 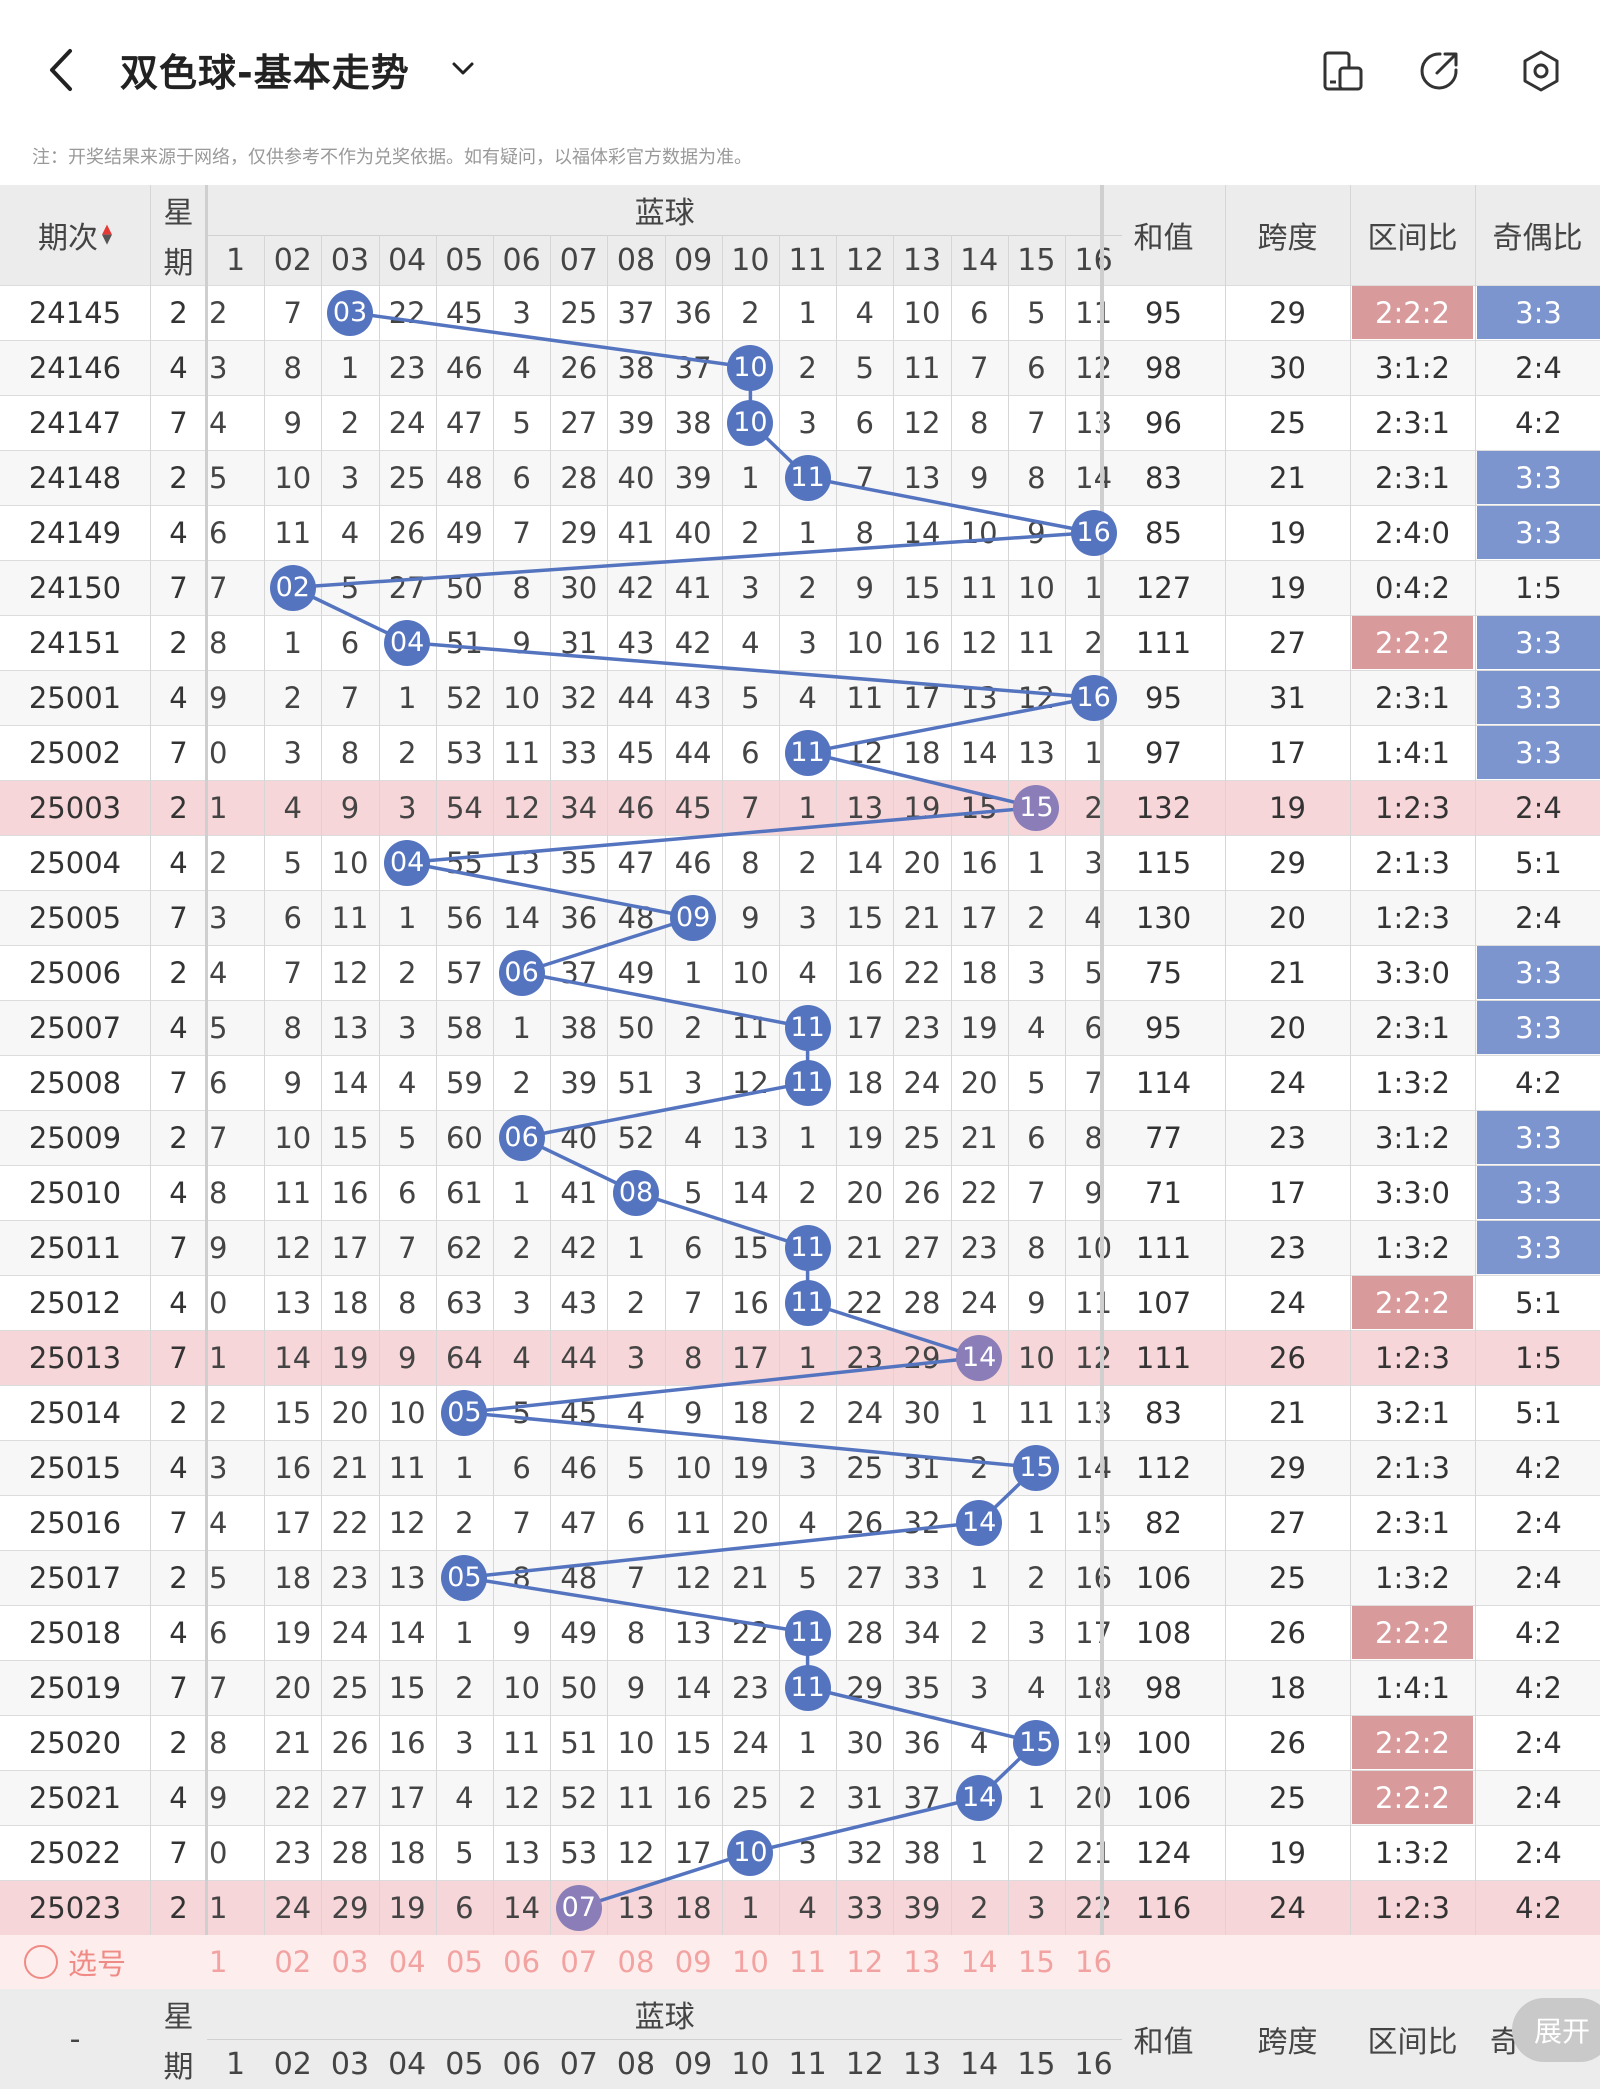 What do you see at coordinates (808, 1962) in the screenshot?
I see `pick-number-option: 11` at bounding box center [808, 1962].